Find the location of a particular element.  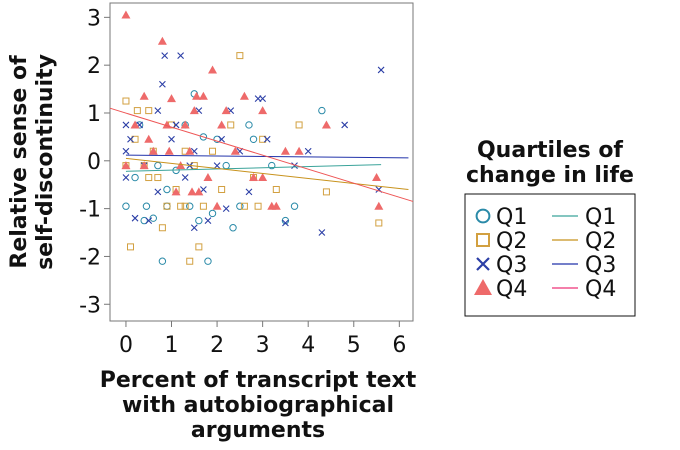

legend-label-points: Q4 is located at coordinates (511, 289).